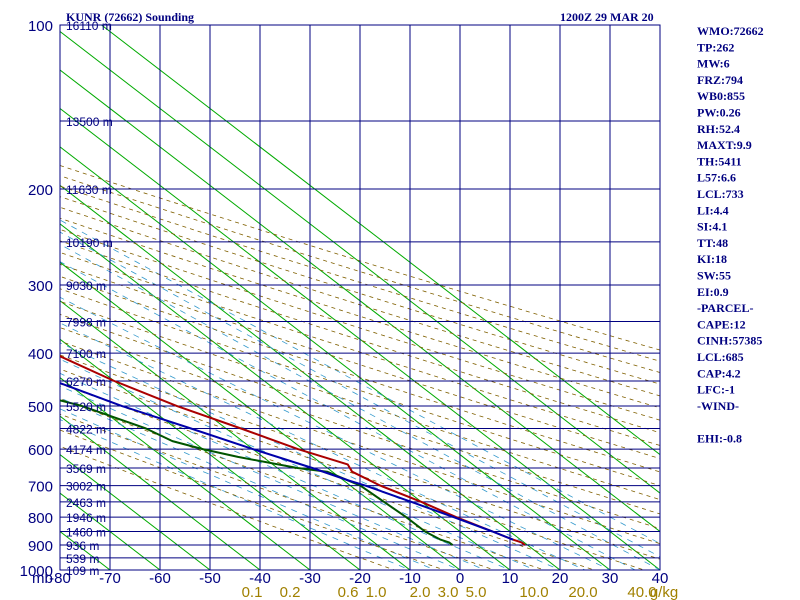 The image size is (800, 600). What do you see at coordinates (86, 382) in the screenshot?
I see `height-label: 6270 m` at bounding box center [86, 382].